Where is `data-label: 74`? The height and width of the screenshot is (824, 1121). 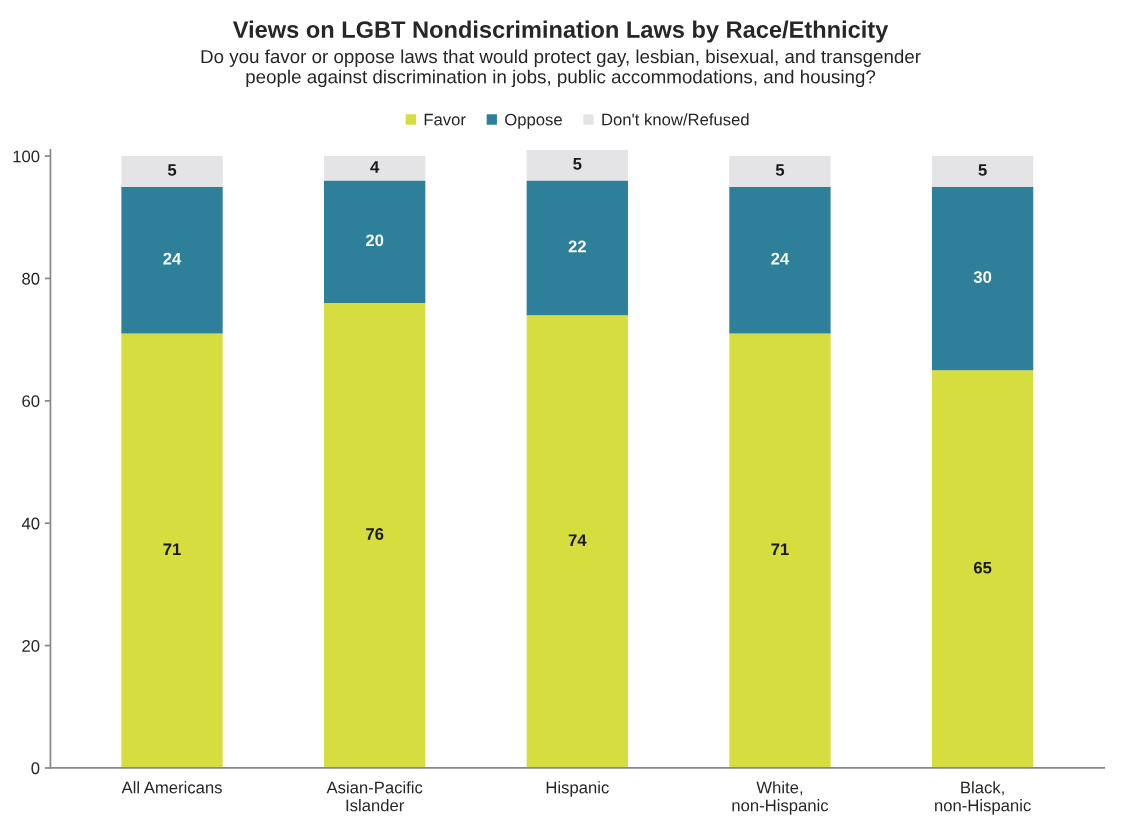 data-label: 74 is located at coordinates (577, 540).